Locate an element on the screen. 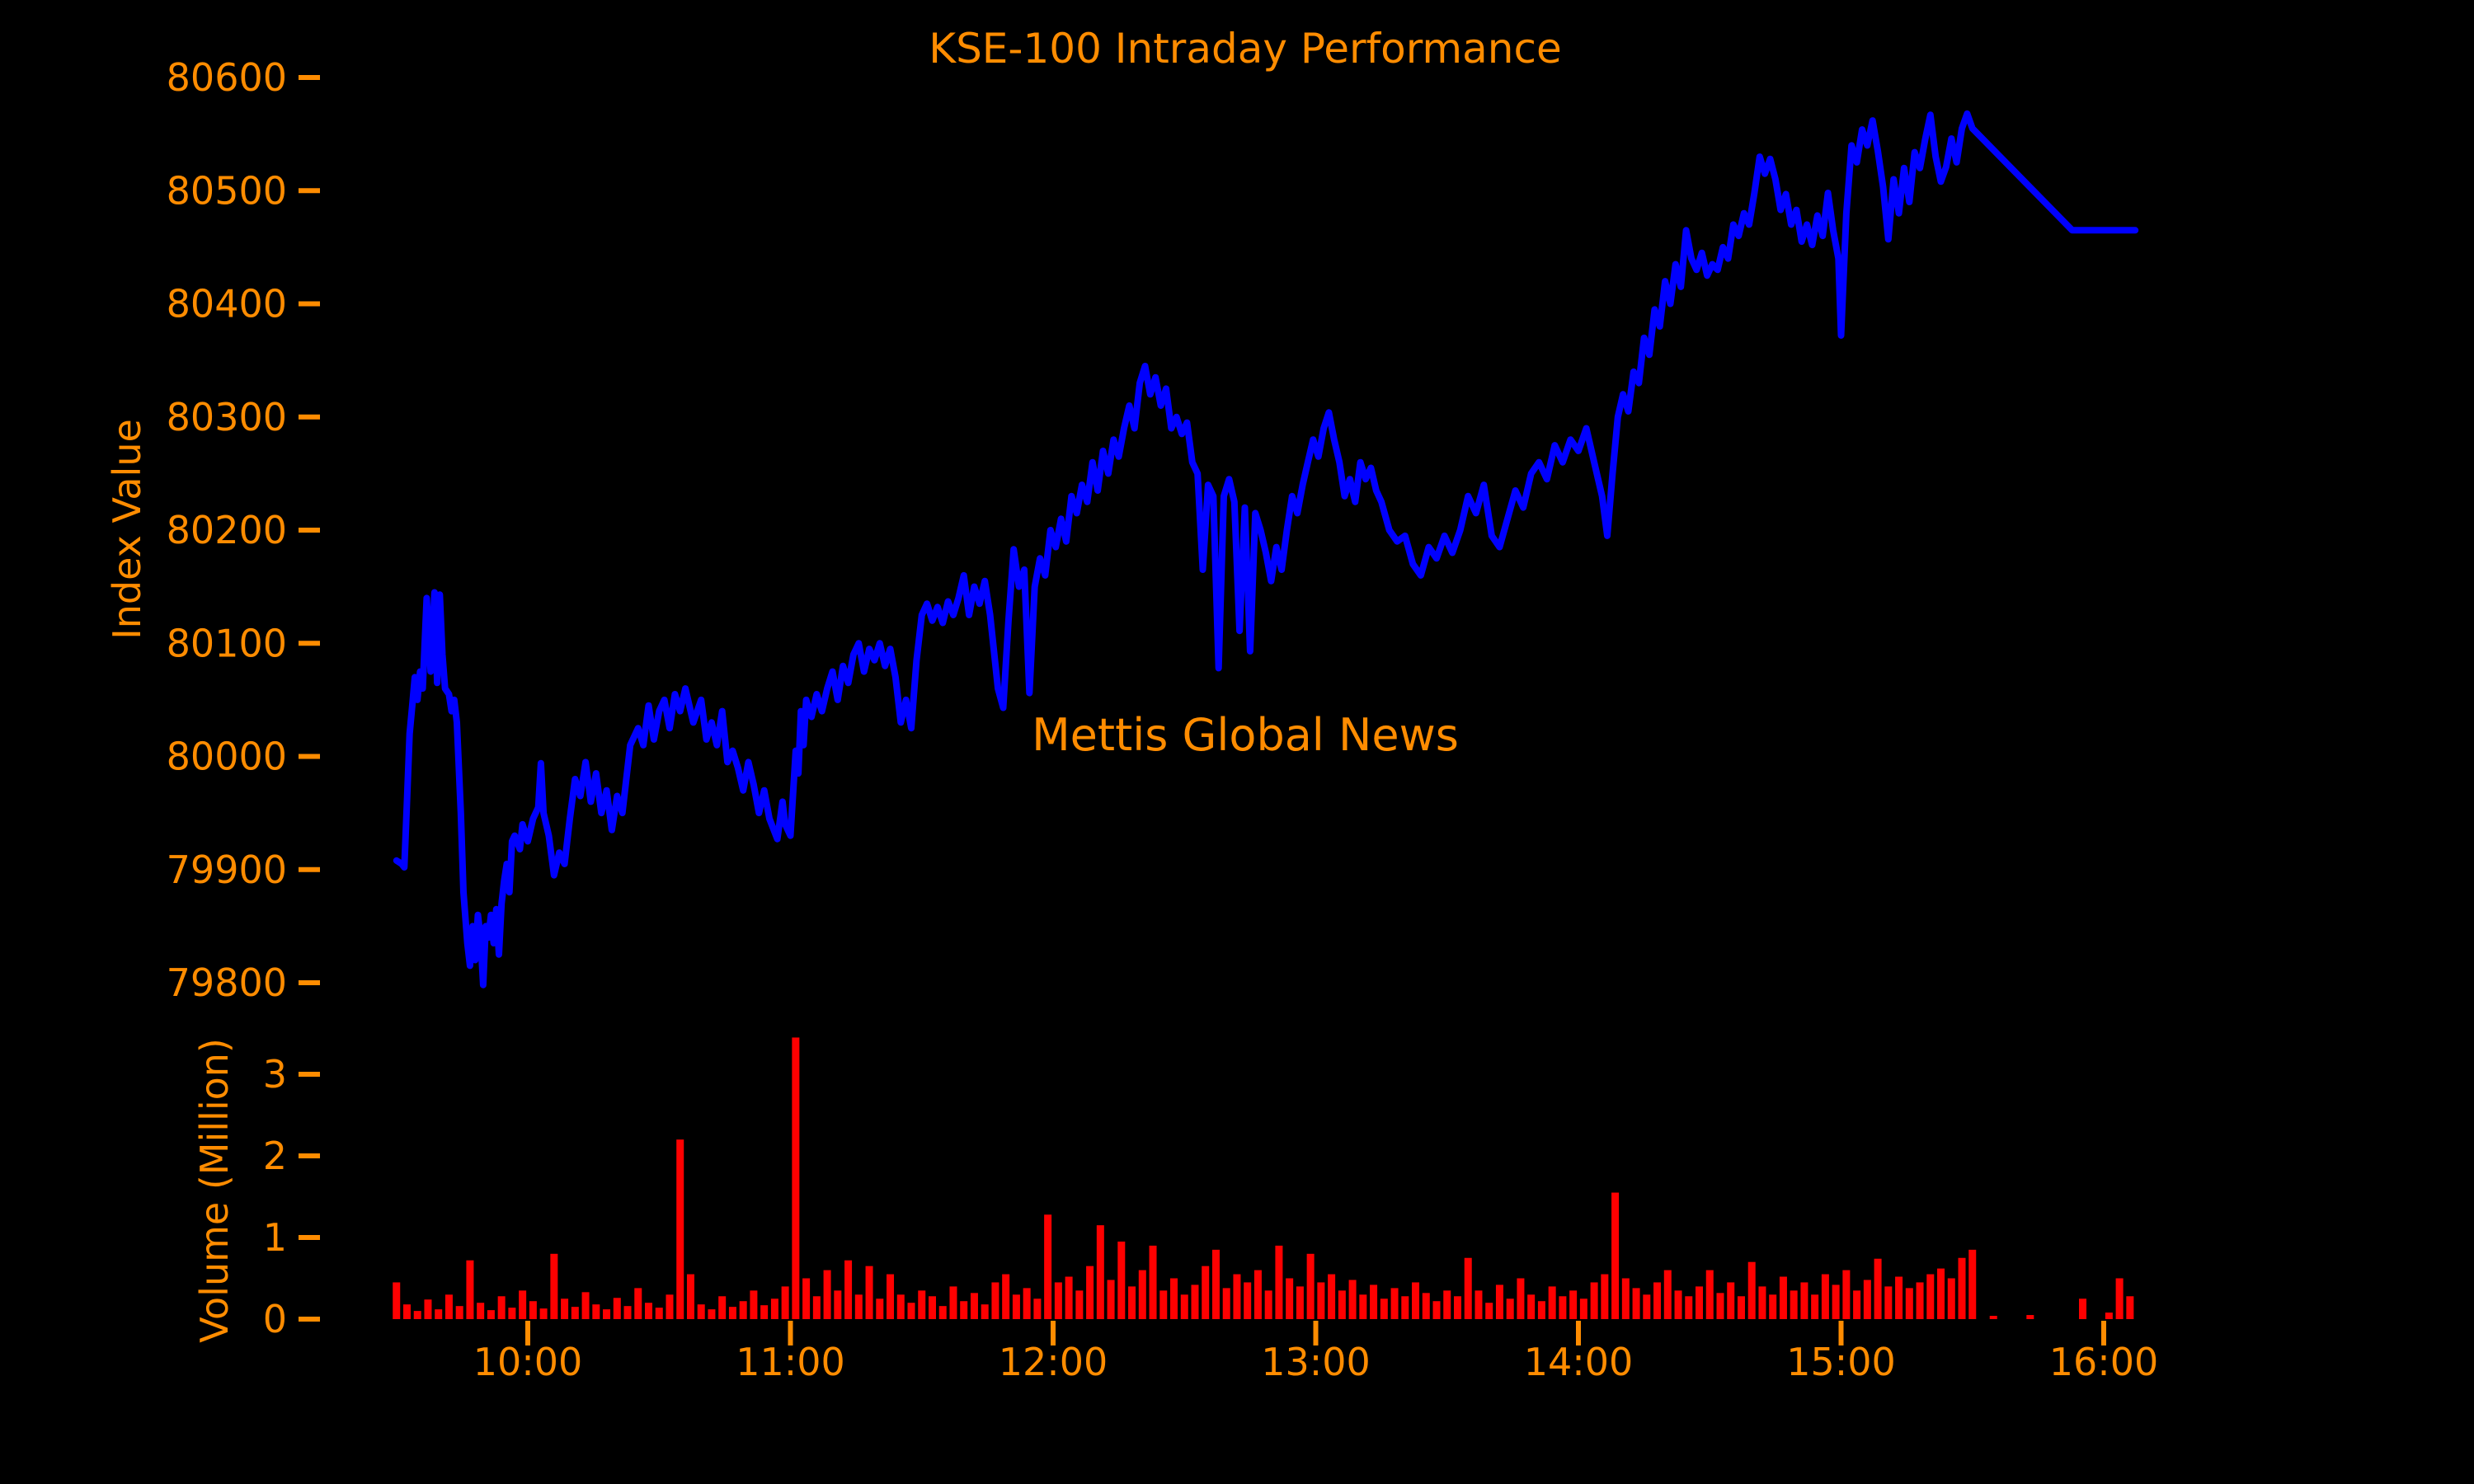  volume-y-tick-mark is located at coordinates (309, 1074).